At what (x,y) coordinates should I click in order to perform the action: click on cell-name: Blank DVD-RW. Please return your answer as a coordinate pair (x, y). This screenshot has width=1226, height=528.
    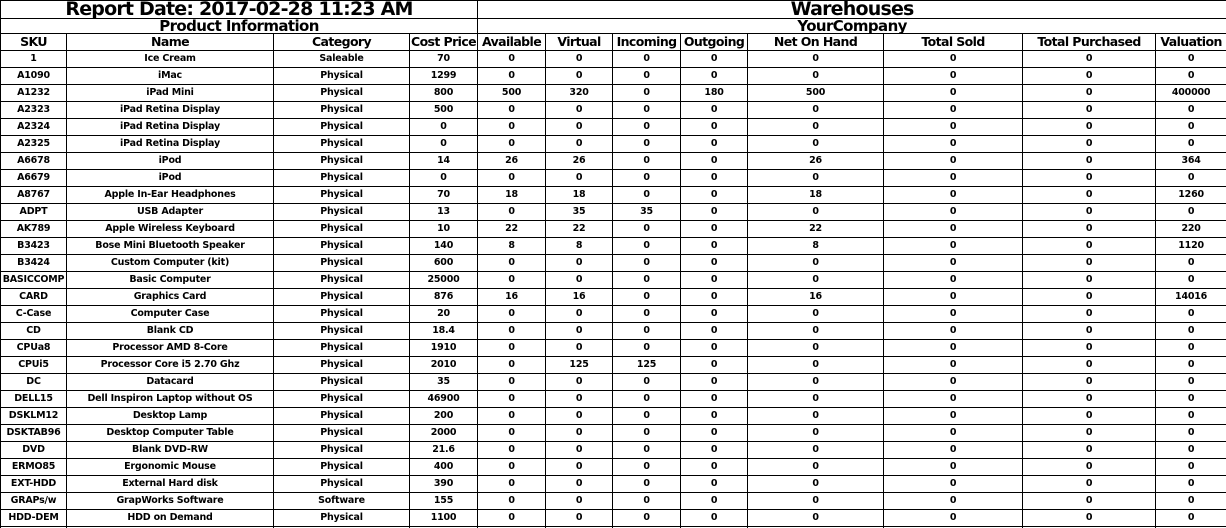
    Looking at the image, I should click on (170, 450).